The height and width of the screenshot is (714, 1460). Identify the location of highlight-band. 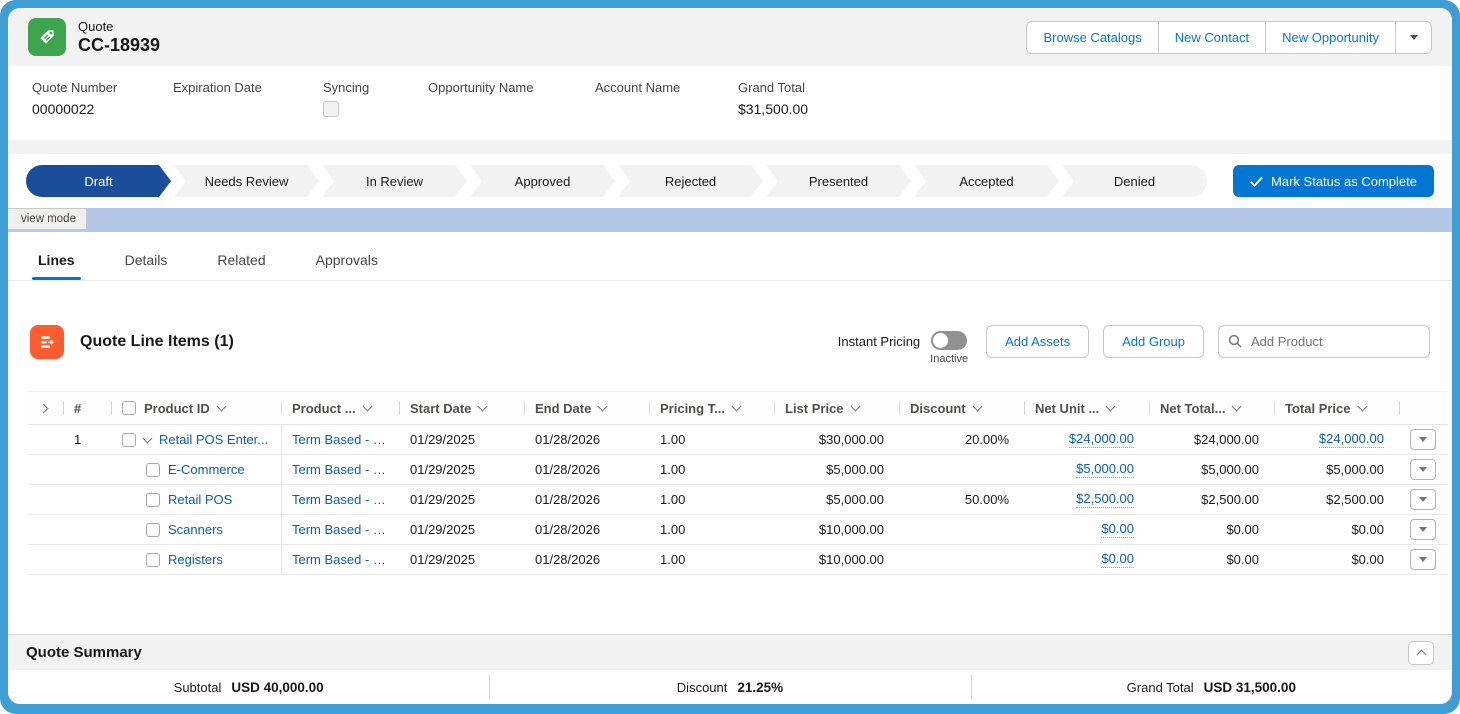
(730, 220).